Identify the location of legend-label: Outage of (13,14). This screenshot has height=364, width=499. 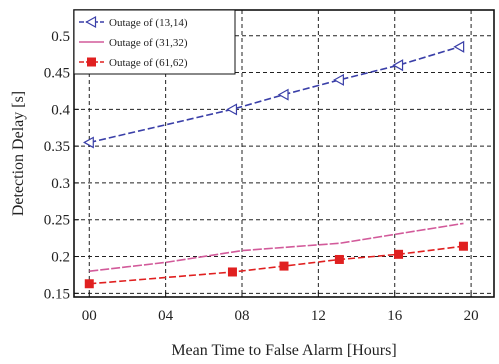
(148, 23).